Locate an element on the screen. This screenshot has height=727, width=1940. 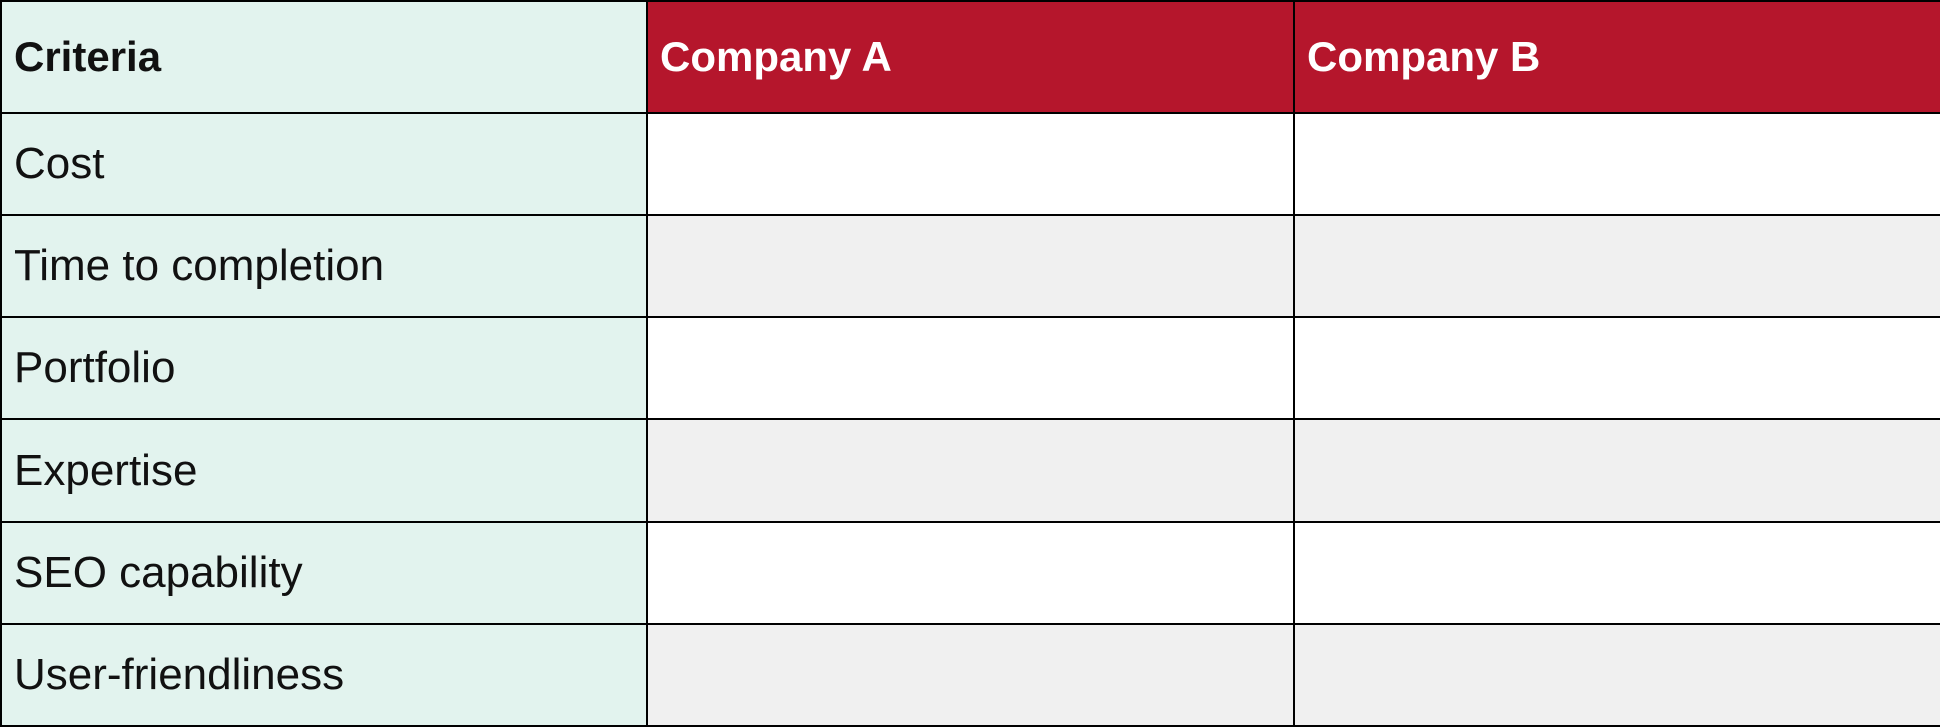
criteria-cell: Portfolio is located at coordinates (325, 369).